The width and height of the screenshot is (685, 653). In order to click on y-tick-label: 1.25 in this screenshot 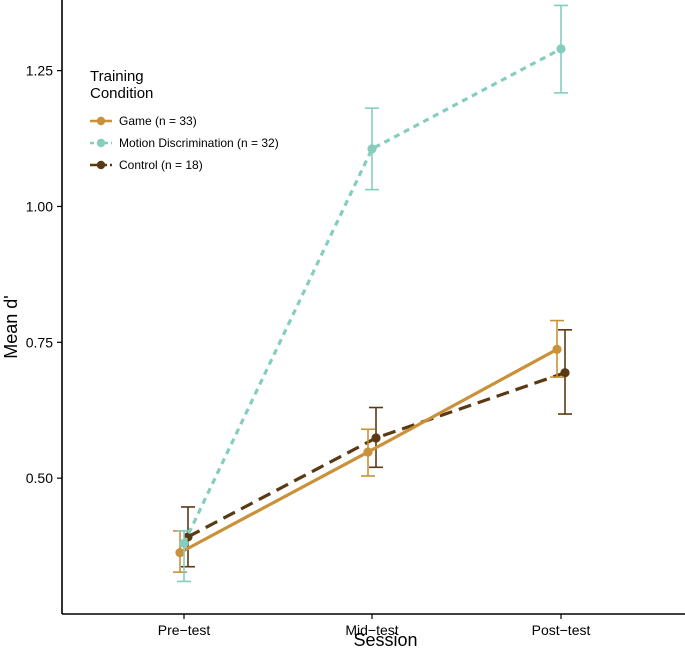, I will do `click(39, 71)`.